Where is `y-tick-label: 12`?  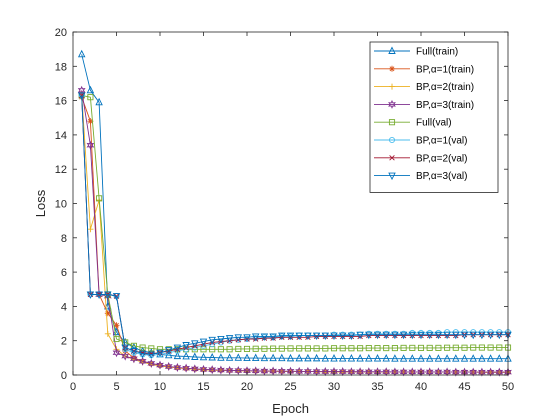 y-tick-label: 12 is located at coordinates (61, 170).